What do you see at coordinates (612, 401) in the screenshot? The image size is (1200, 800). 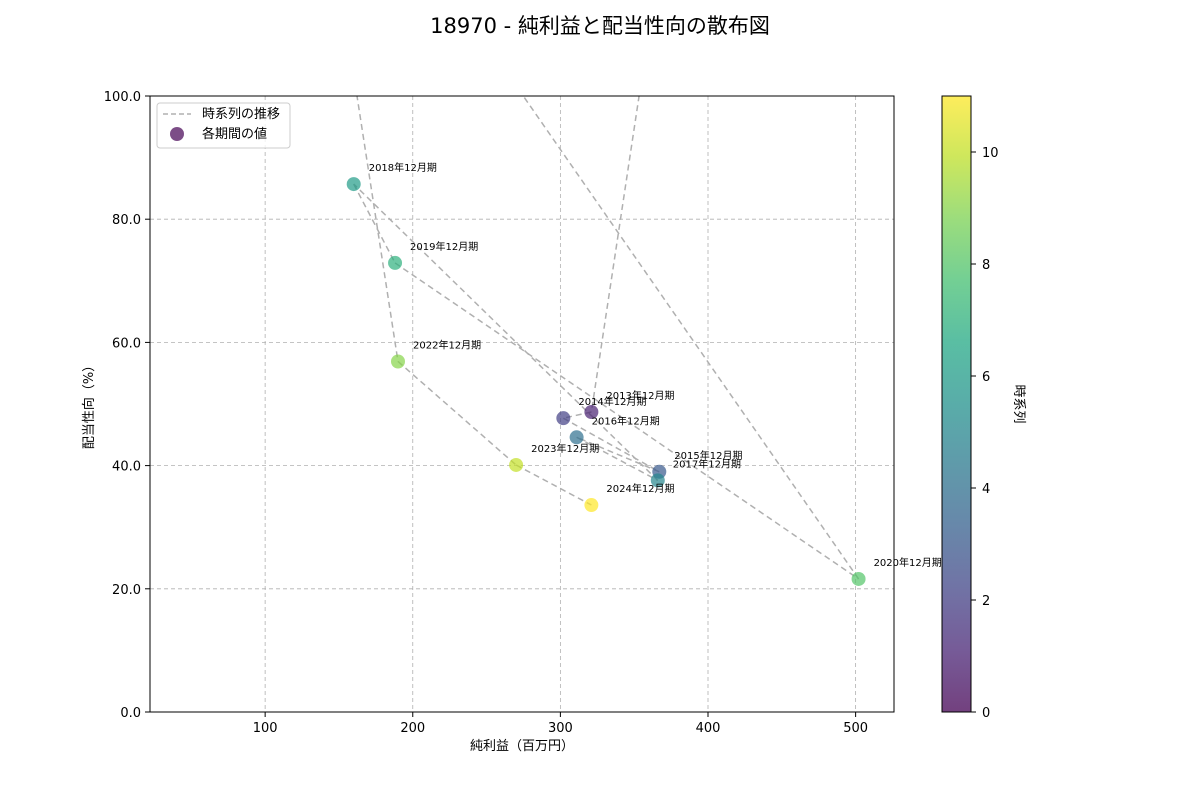 I see `point-label: 2014年12月期` at bounding box center [612, 401].